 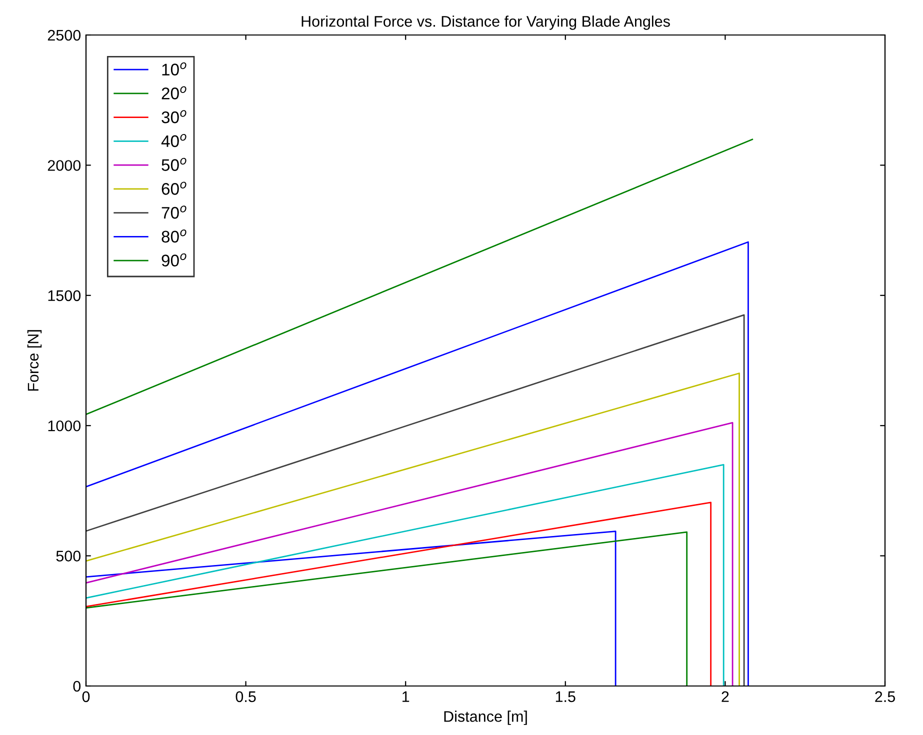 What do you see at coordinates (174, 259) in the screenshot?
I see `legend-label: 90$^{o}$` at bounding box center [174, 259].